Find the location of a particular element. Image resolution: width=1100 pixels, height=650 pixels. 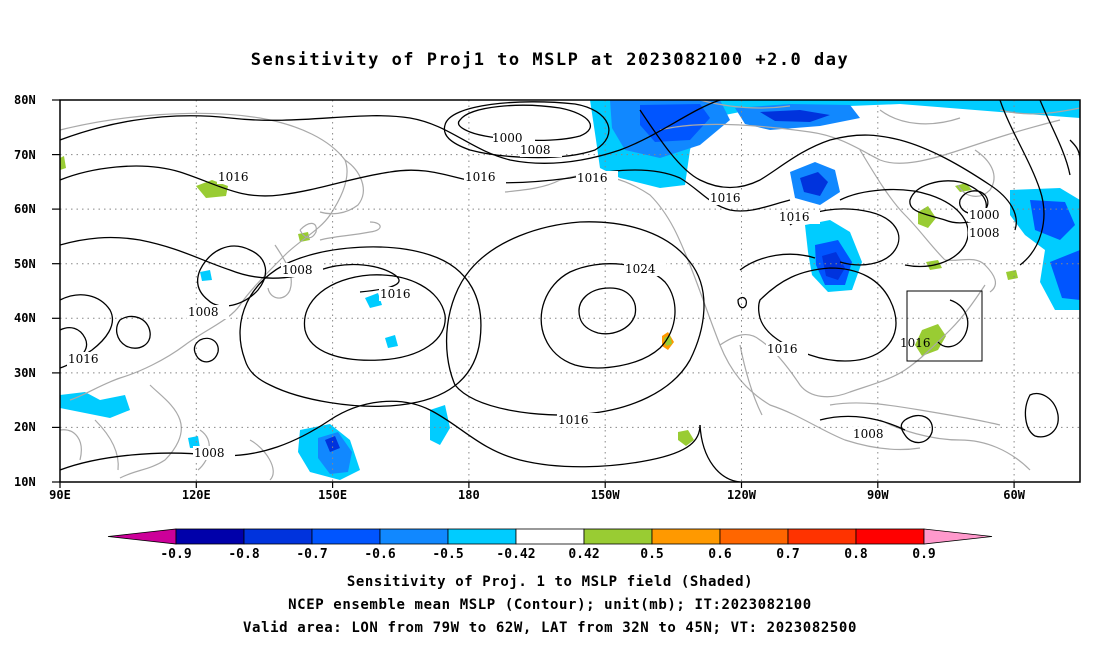

lon-label: 150W is located at coordinates (606, 495).